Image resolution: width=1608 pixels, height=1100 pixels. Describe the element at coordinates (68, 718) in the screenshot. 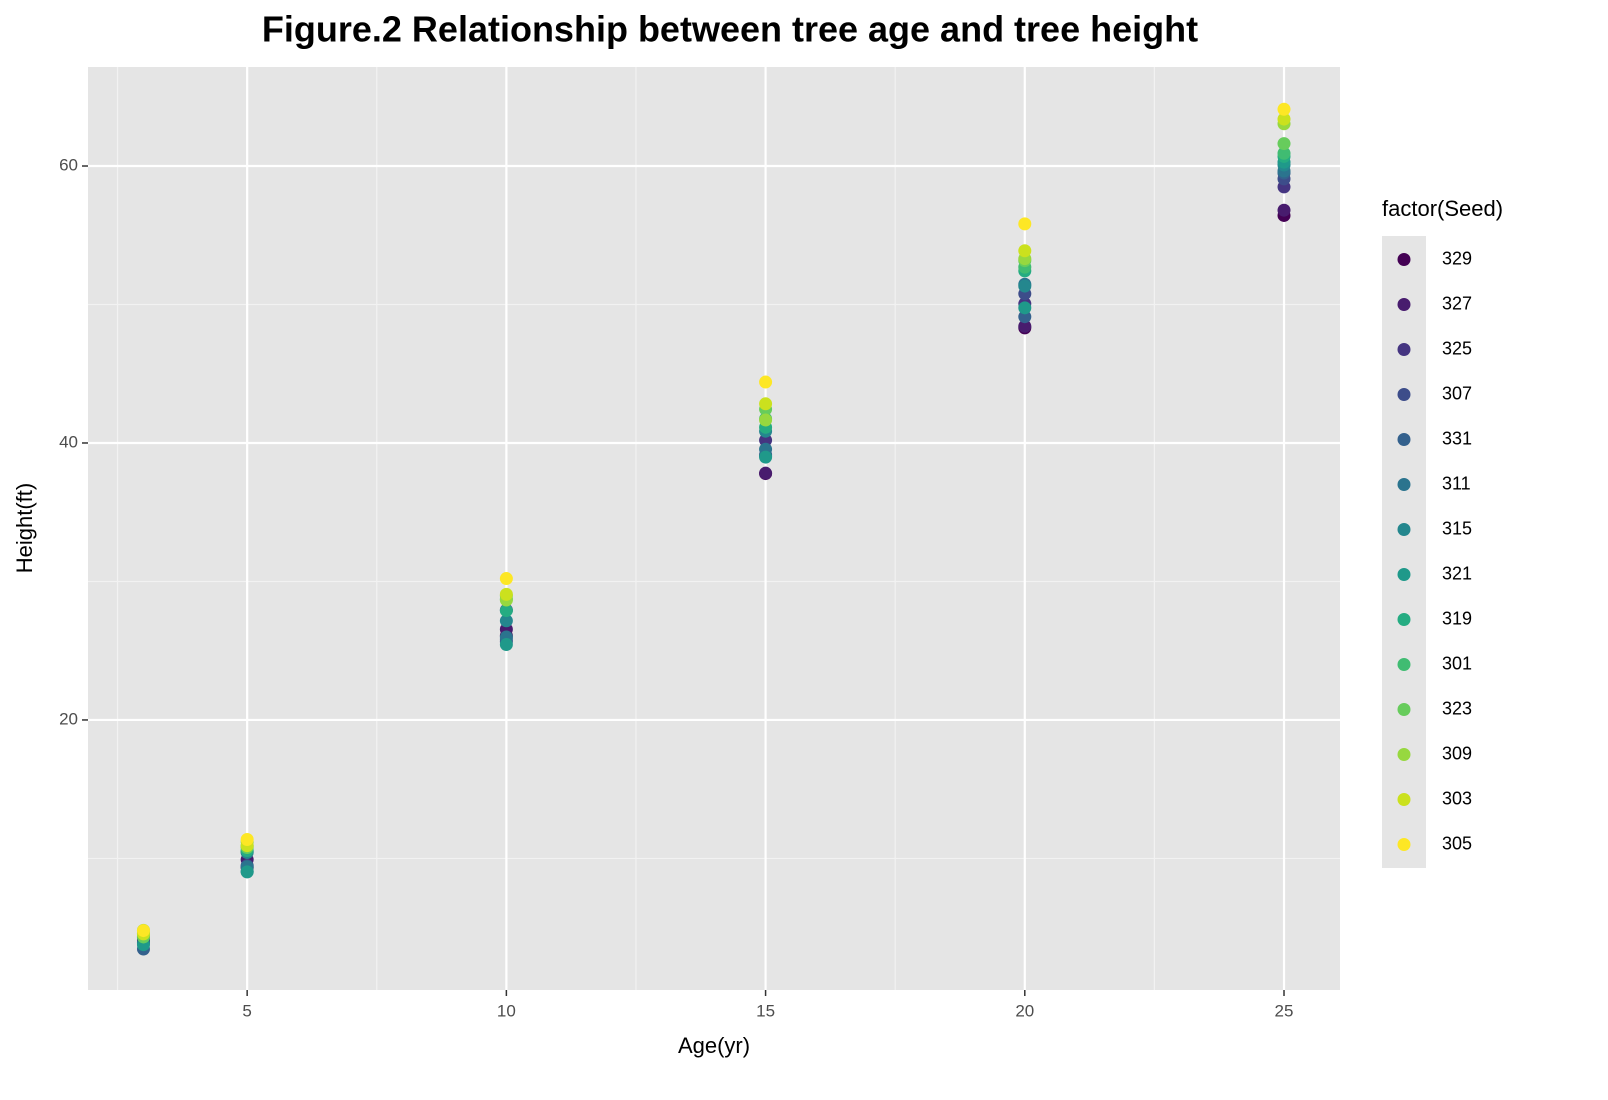

I see `y-tick-label: 20` at that location.